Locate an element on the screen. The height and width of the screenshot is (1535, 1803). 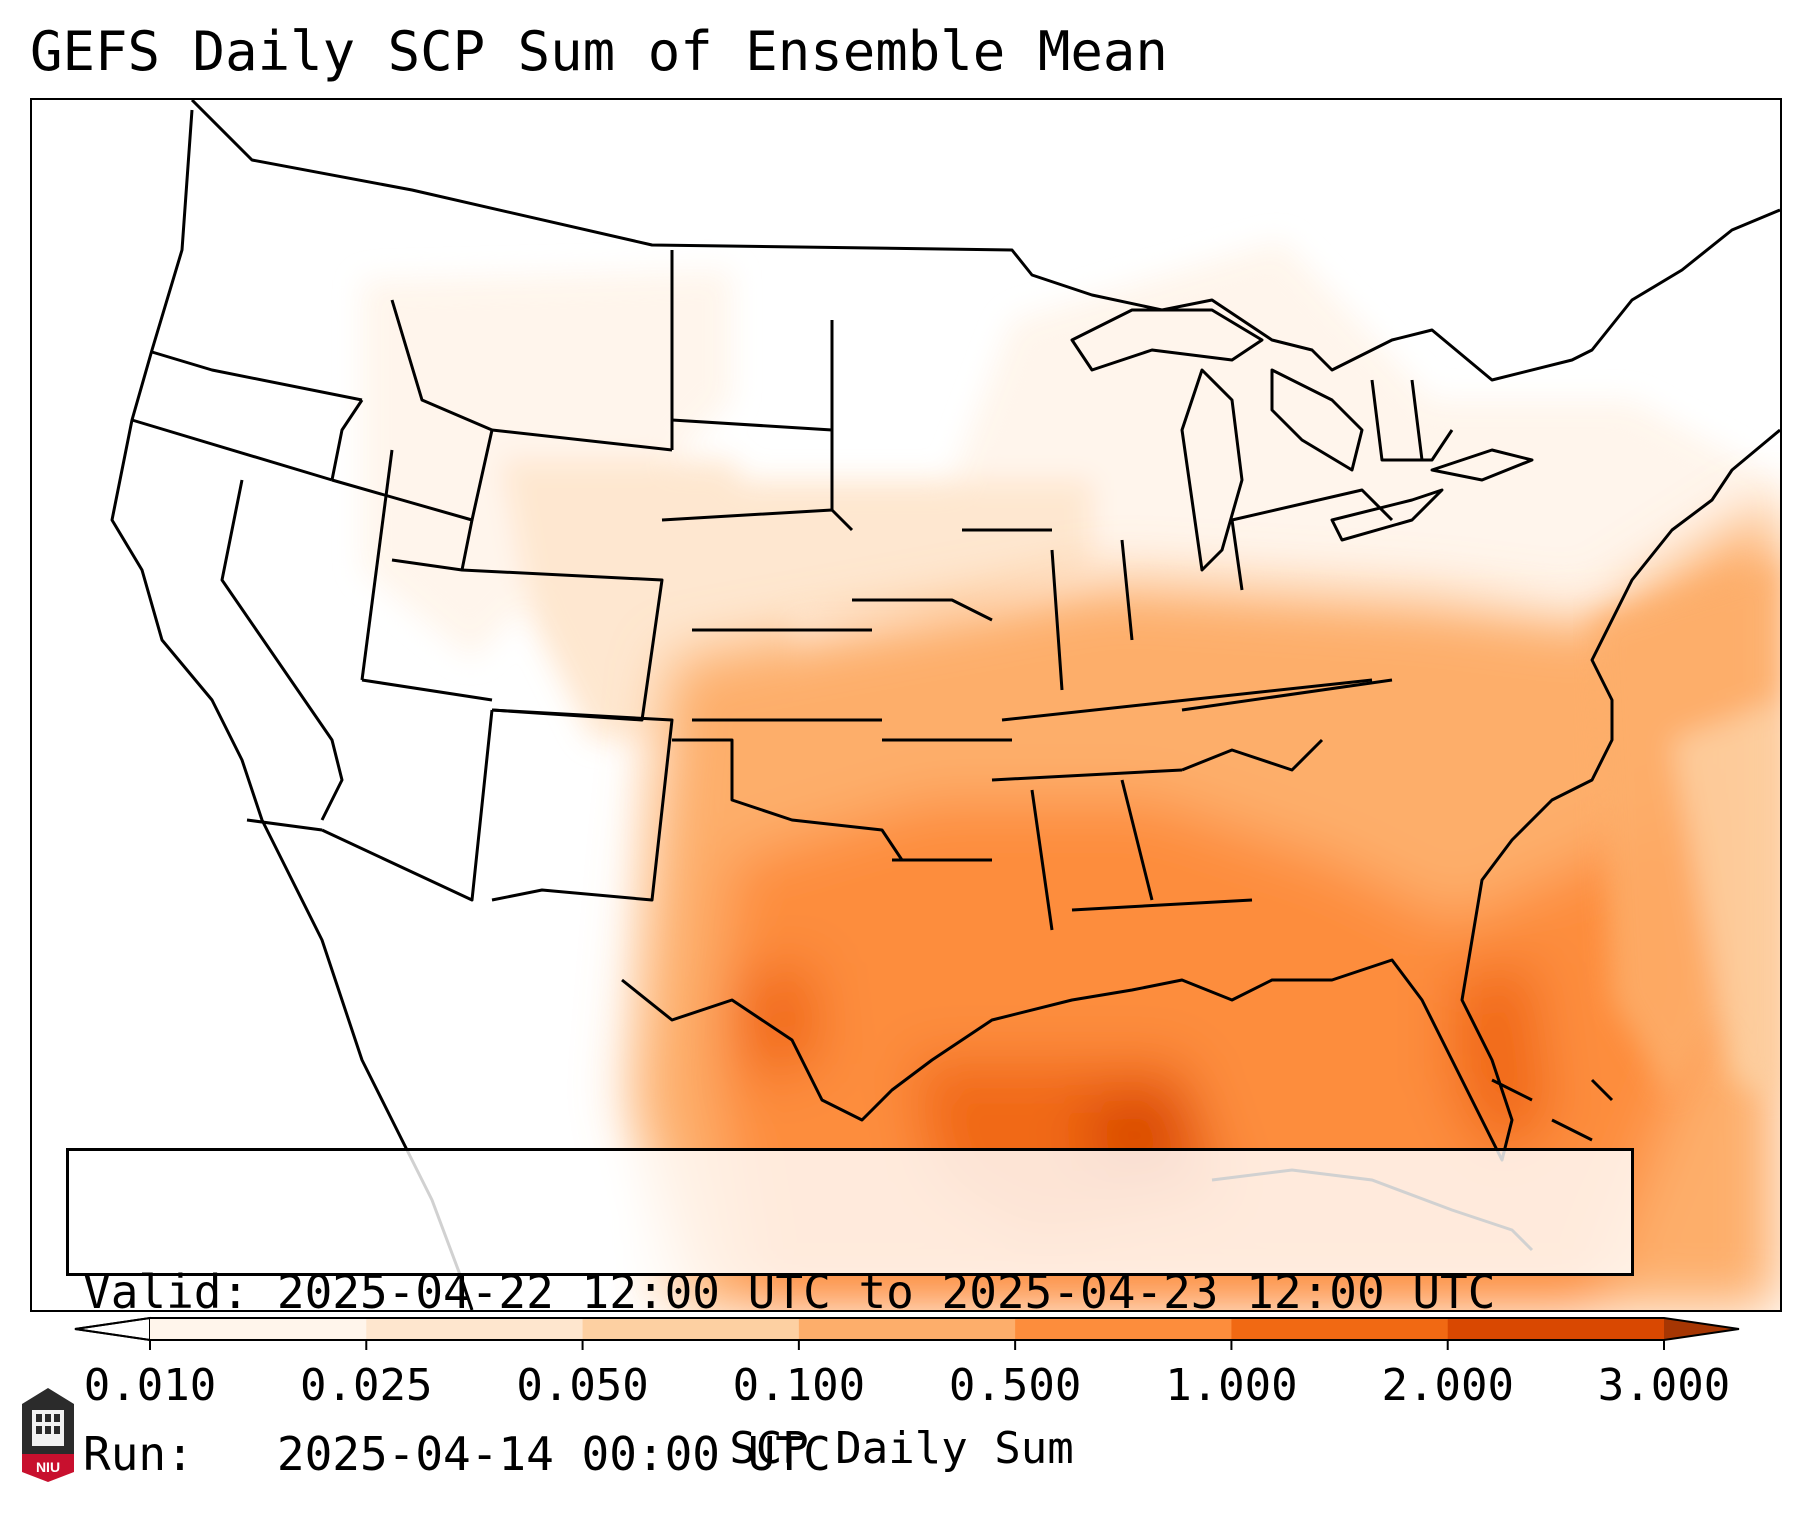
shade-level-2-midwest is located at coordinates (912, 550).